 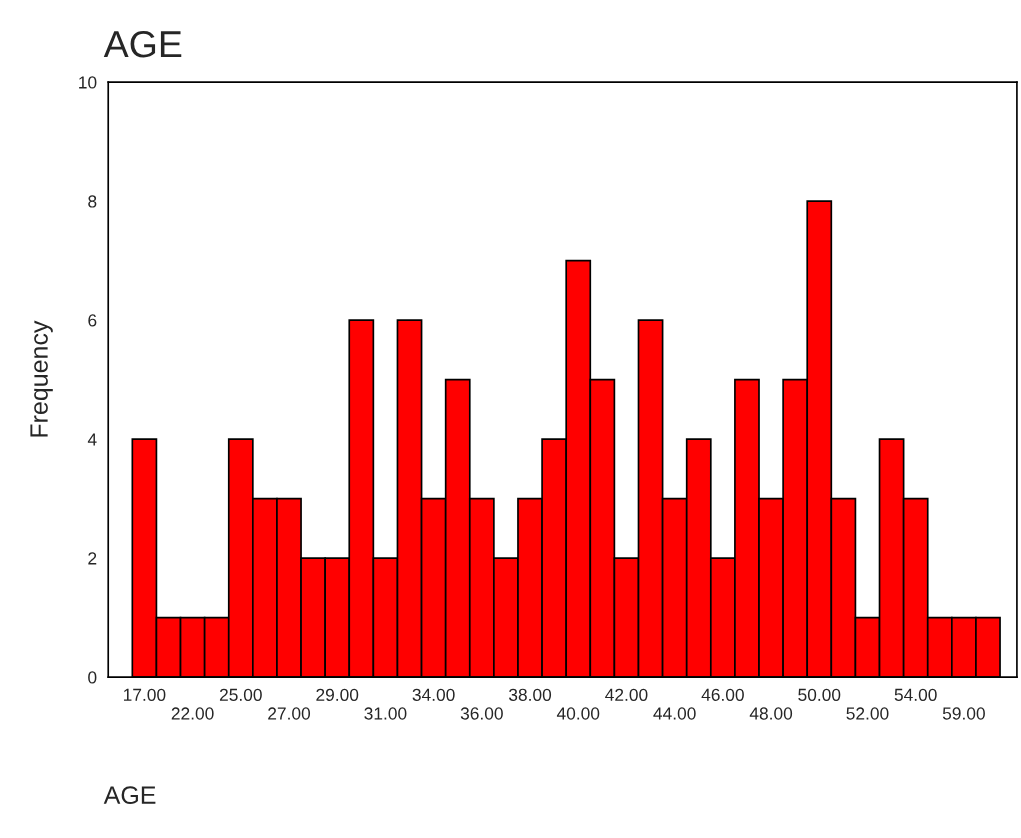 I want to click on x-tick-label: 54.00, so click(x=915, y=694).